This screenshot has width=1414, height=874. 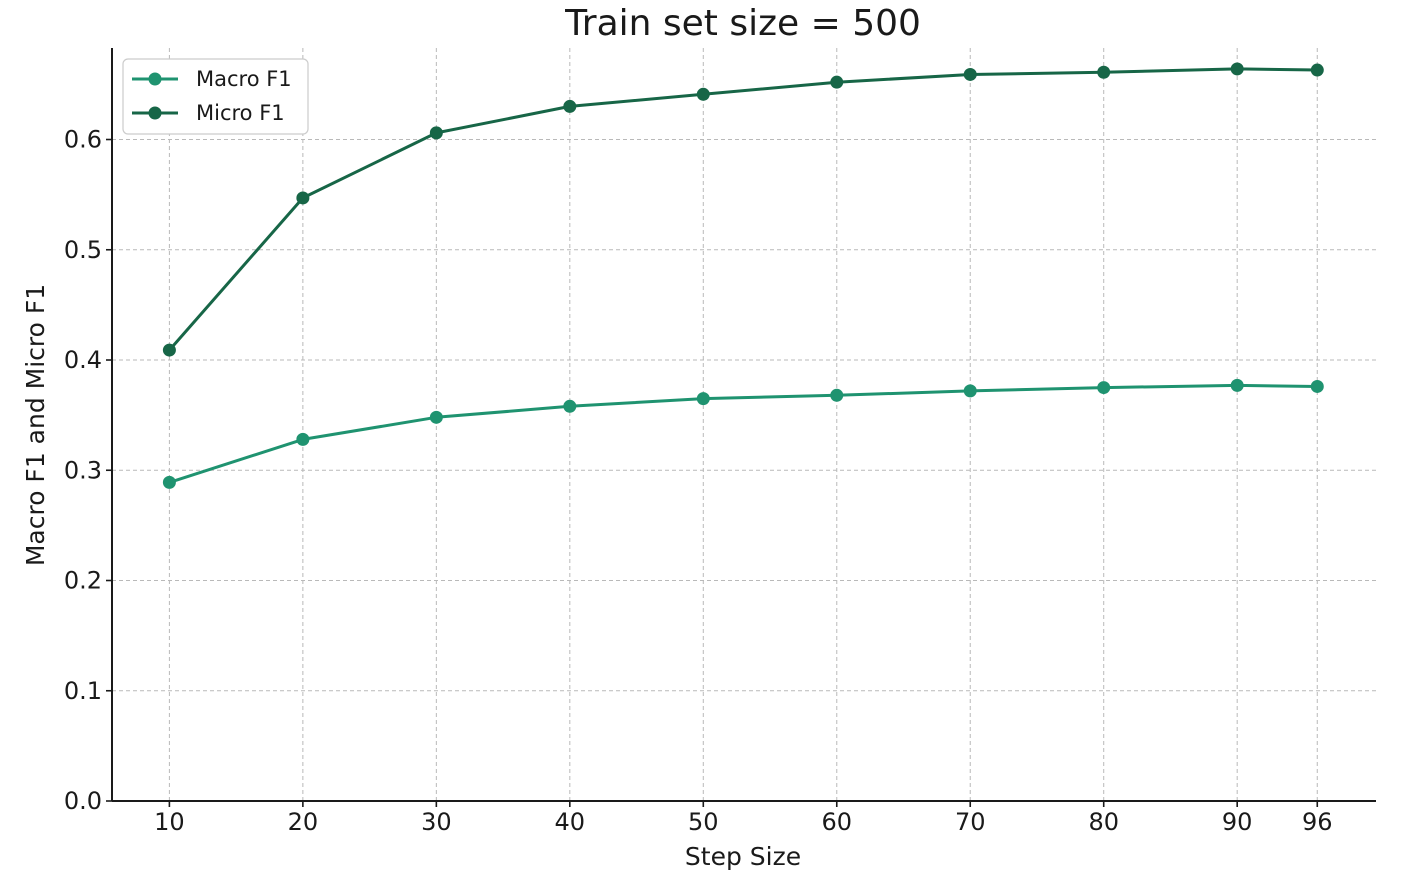 I want to click on legend-micro-f1-label: Micro F1, so click(x=240, y=113).